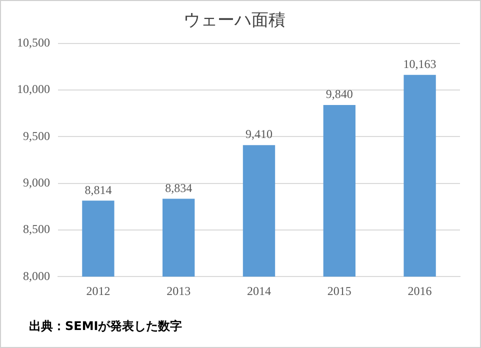  Describe the element at coordinates (98, 189) in the screenshot. I see `data-label: 8,814` at that location.